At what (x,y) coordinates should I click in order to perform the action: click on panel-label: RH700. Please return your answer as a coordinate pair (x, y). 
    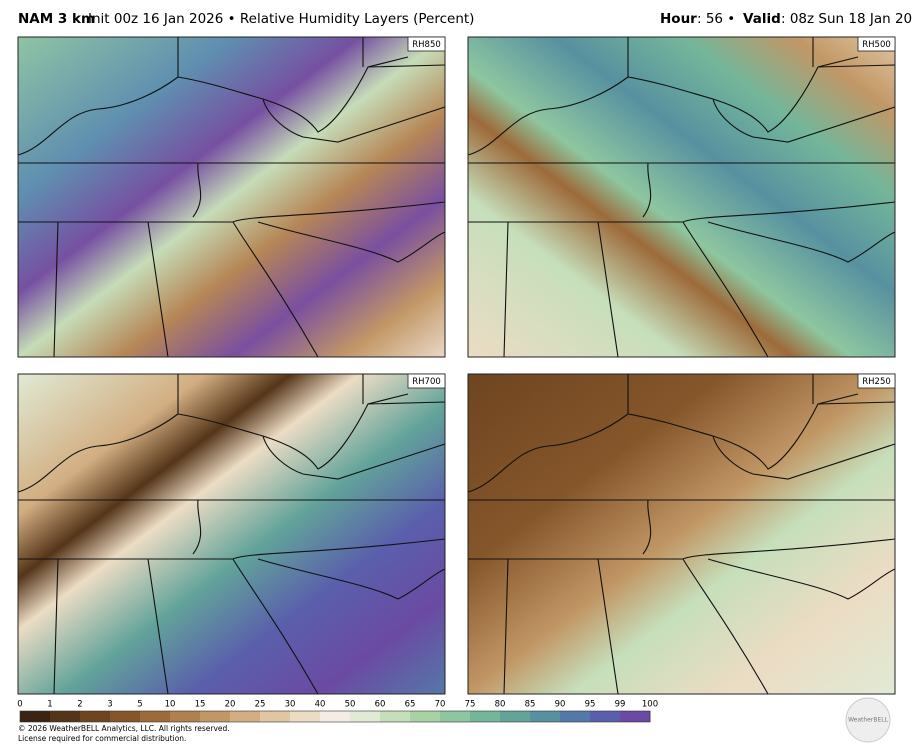
    Looking at the image, I should click on (426, 382).